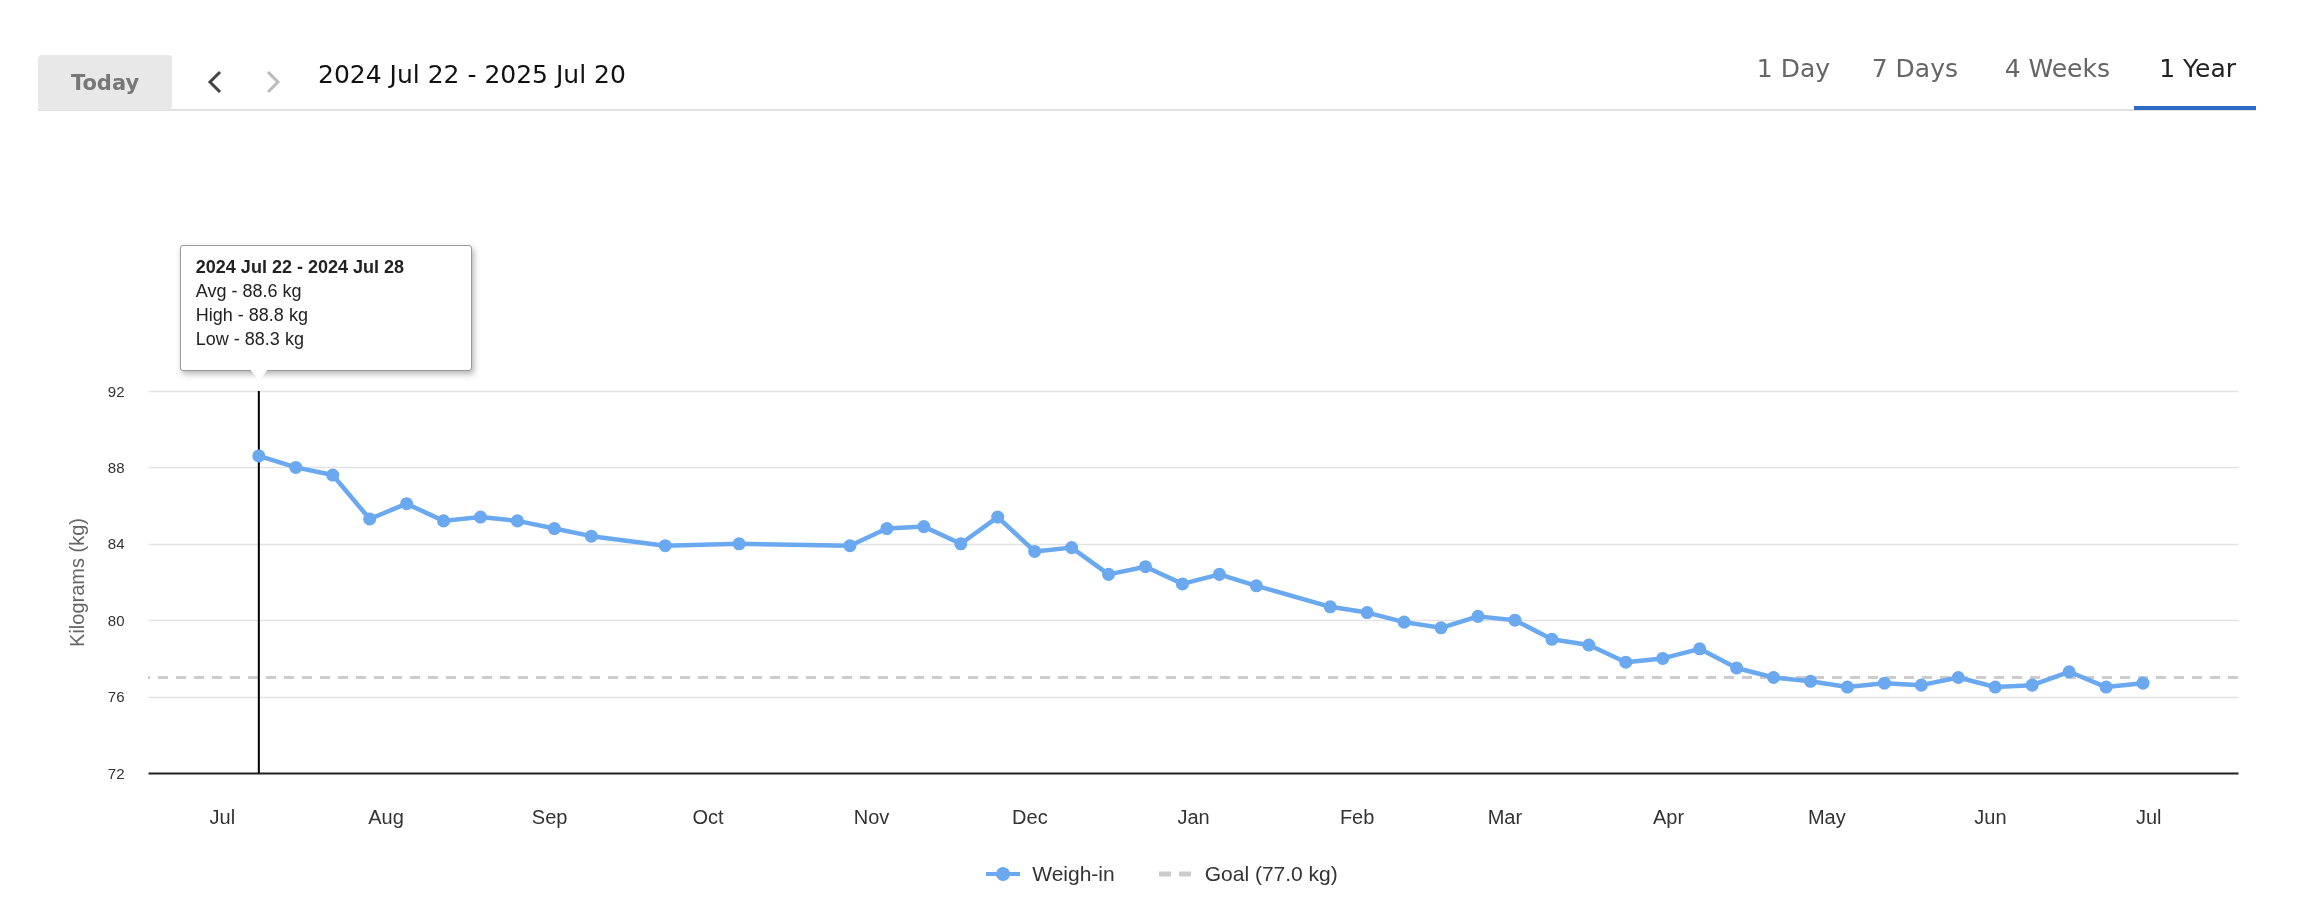  Describe the element at coordinates (1193, 816) in the screenshot. I see `x-tick-label: Jan` at that location.